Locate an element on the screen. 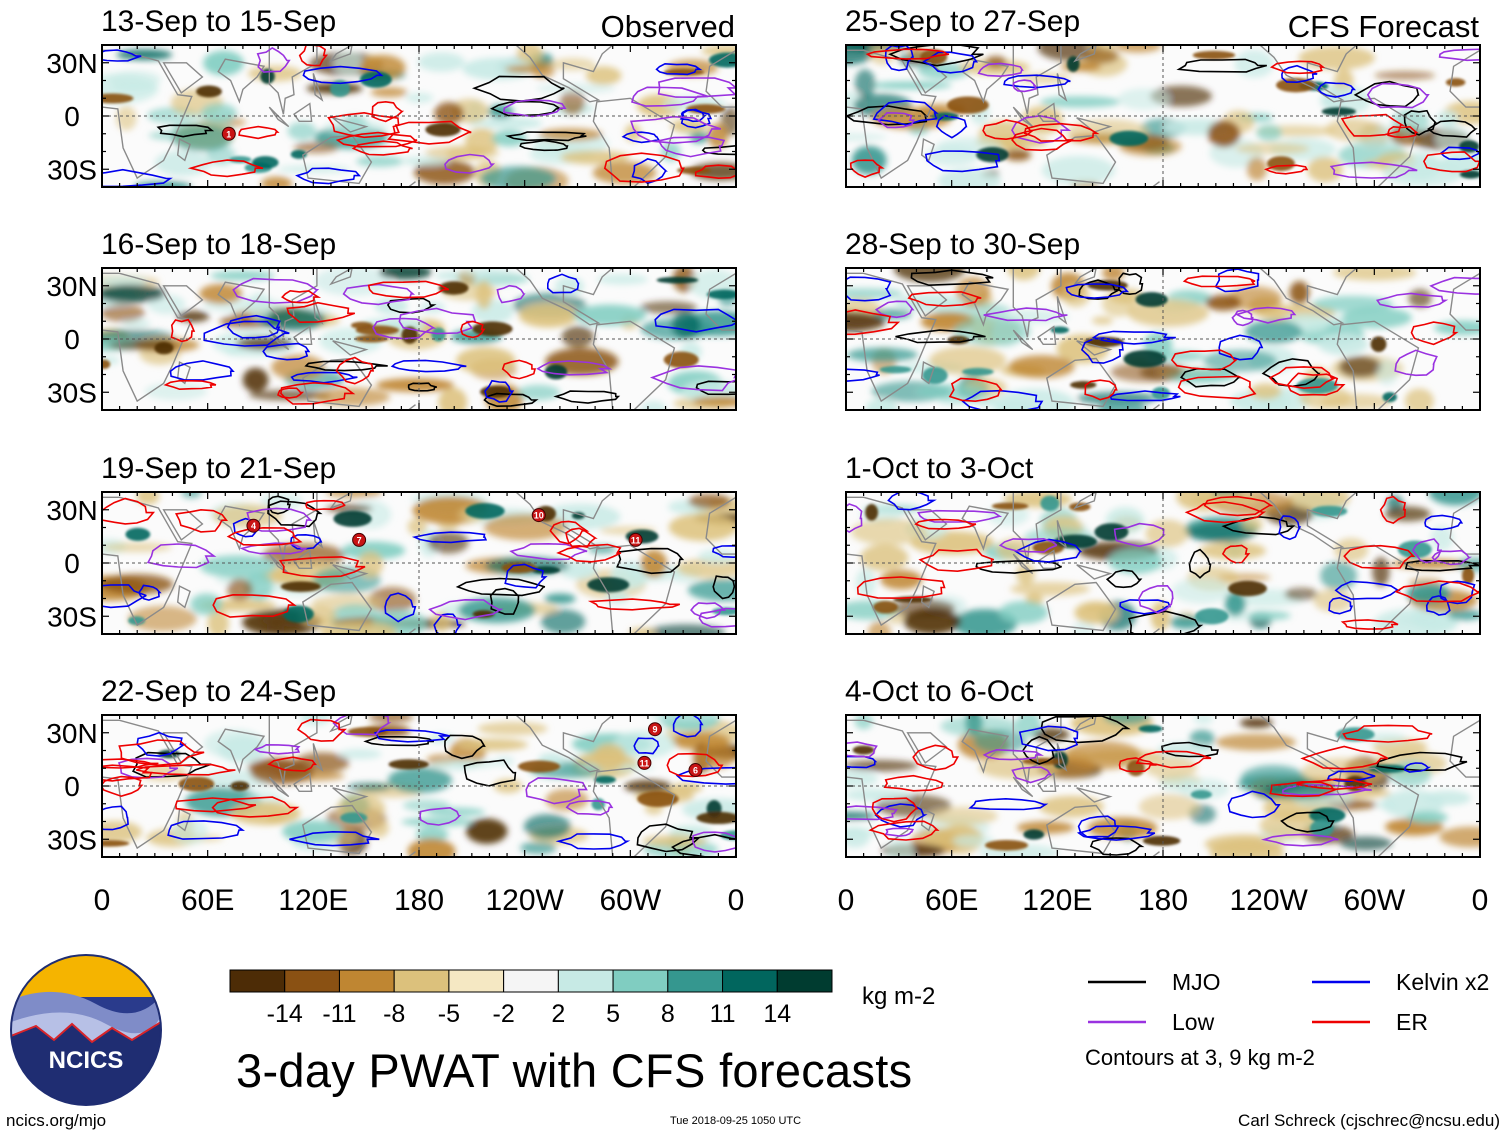 This screenshot has width=1510, height=1137. colorbar-tick-label: 11 is located at coordinates (723, 1014).